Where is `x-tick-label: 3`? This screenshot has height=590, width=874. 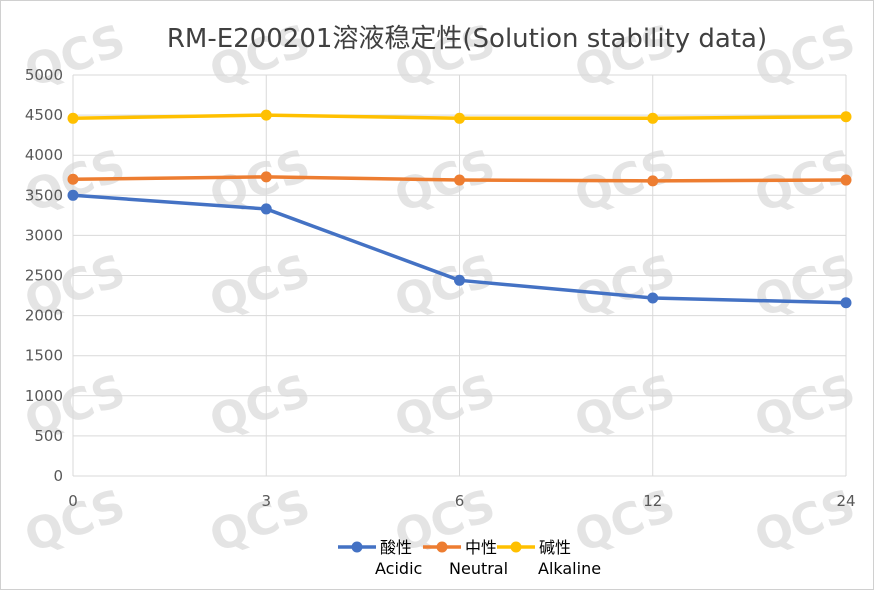
x-tick-label: 3 is located at coordinates (266, 501).